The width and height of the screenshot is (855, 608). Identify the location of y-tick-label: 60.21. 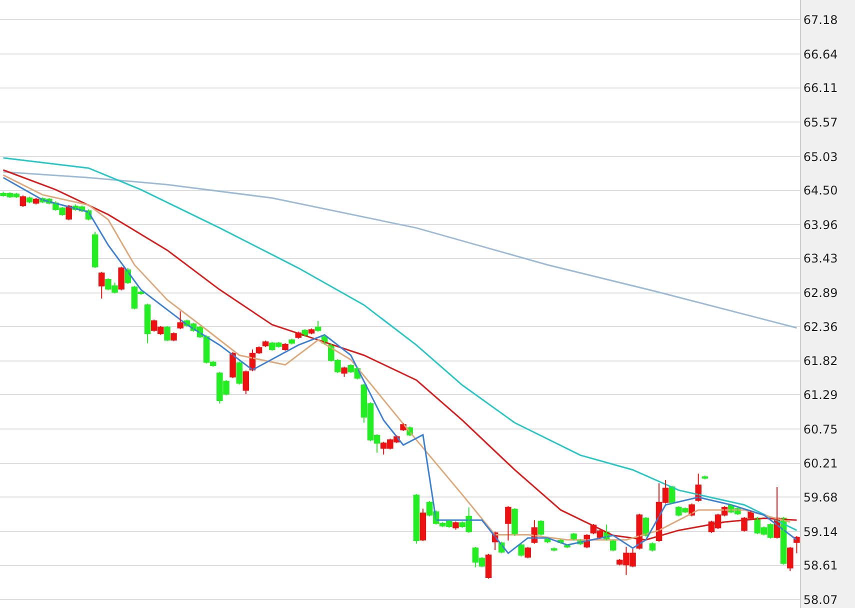
(820, 463).